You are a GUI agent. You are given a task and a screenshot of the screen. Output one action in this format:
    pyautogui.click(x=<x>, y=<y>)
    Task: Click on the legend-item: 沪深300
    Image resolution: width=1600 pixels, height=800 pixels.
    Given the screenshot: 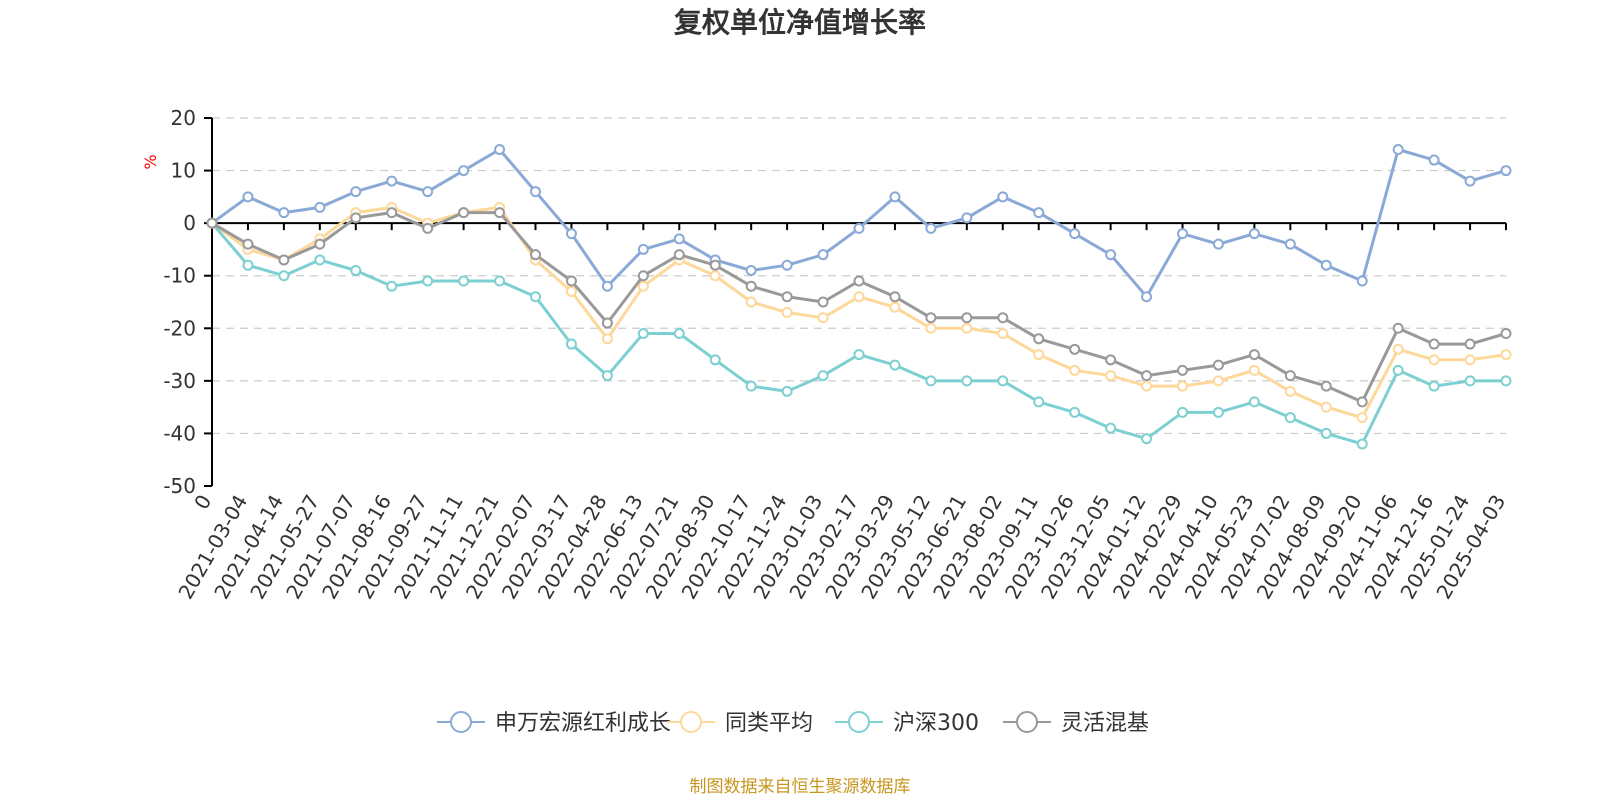 What is the action you would take?
    pyautogui.click(x=907, y=723)
    